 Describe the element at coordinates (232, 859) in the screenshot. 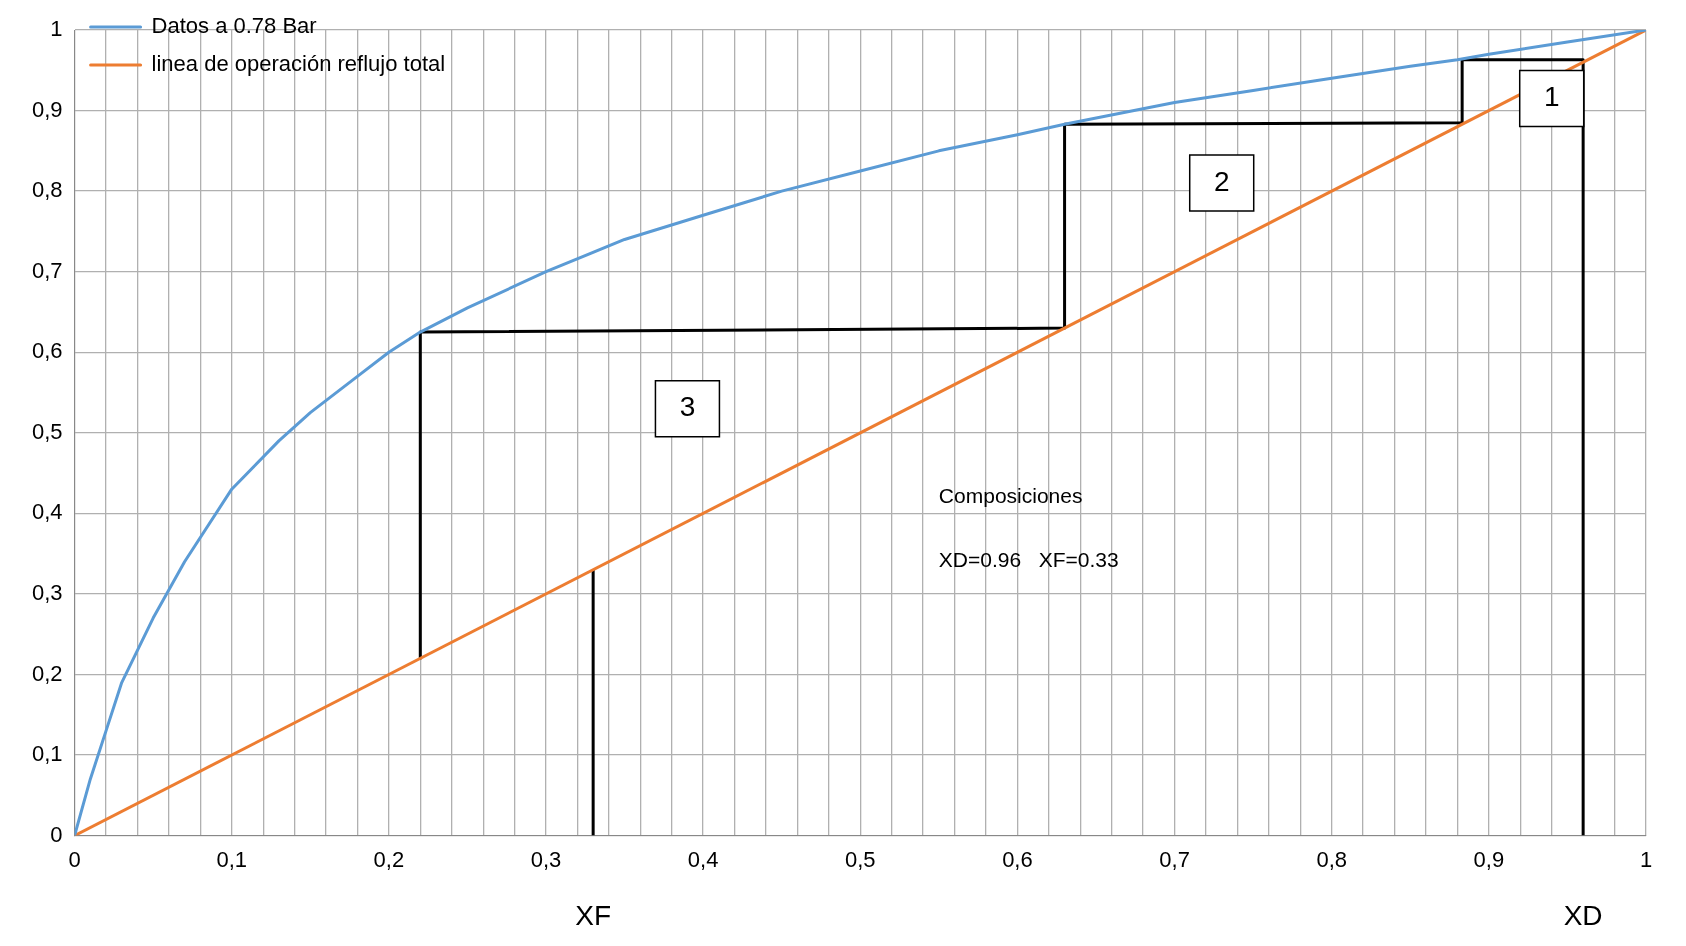

I see `x-tick-label: 0,1` at that location.